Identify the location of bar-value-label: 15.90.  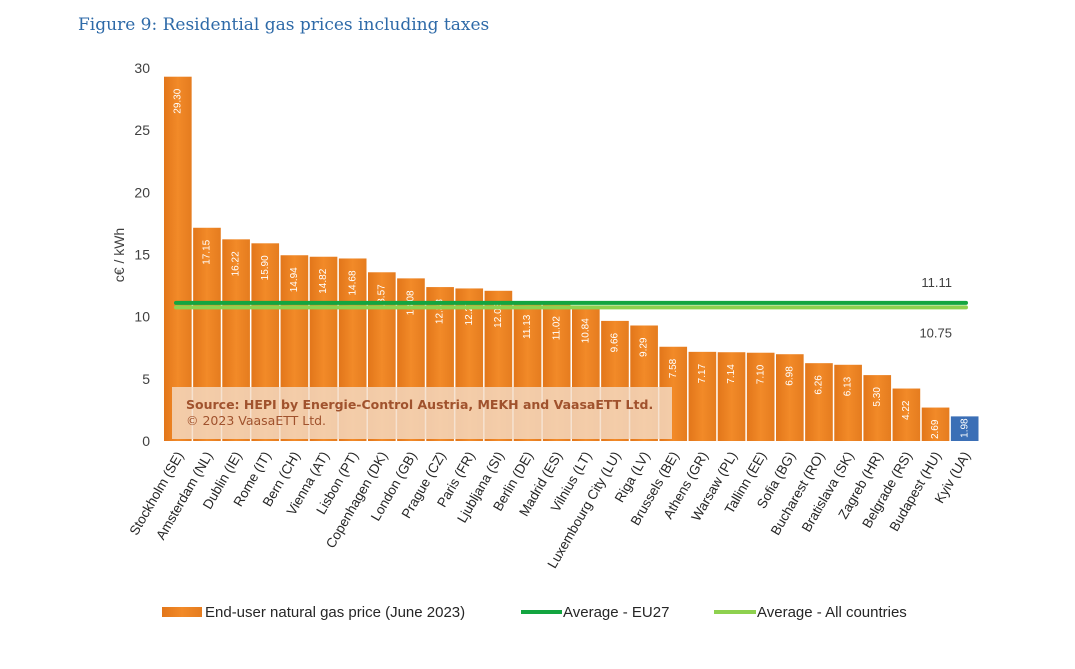
(265, 267).